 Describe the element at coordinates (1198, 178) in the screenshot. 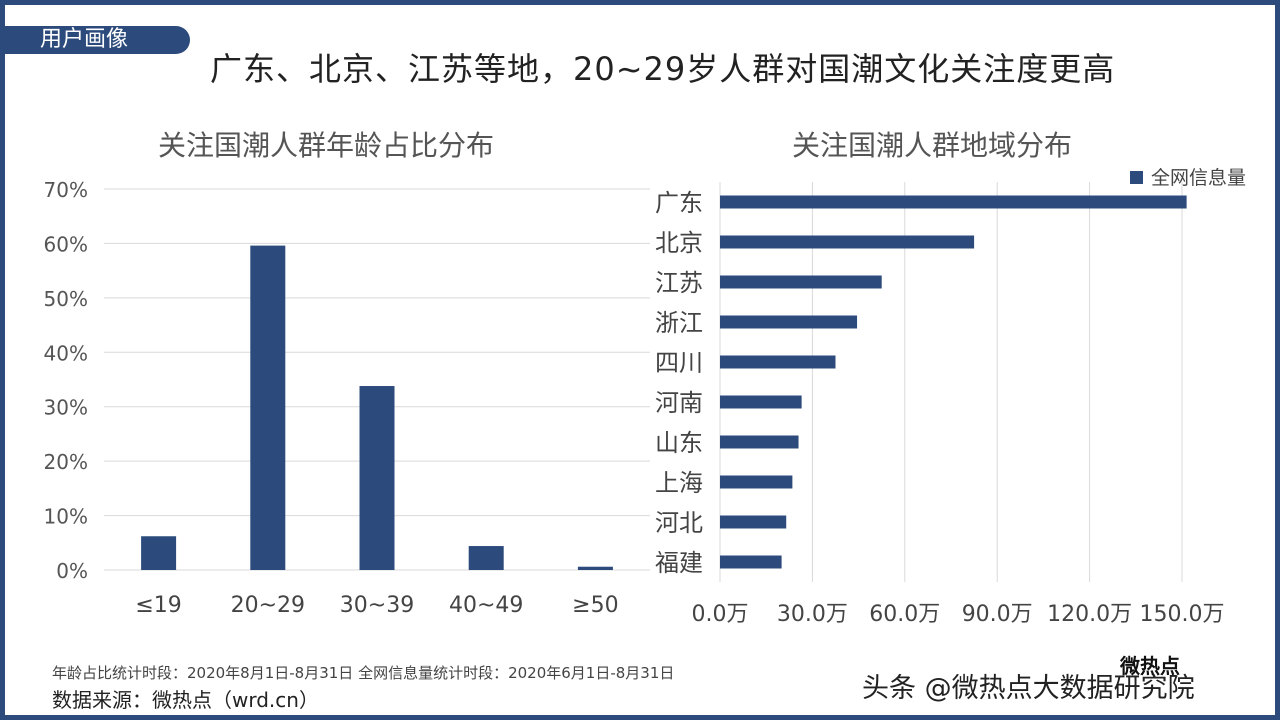

I see `legend-label: 全网信息量` at that location.